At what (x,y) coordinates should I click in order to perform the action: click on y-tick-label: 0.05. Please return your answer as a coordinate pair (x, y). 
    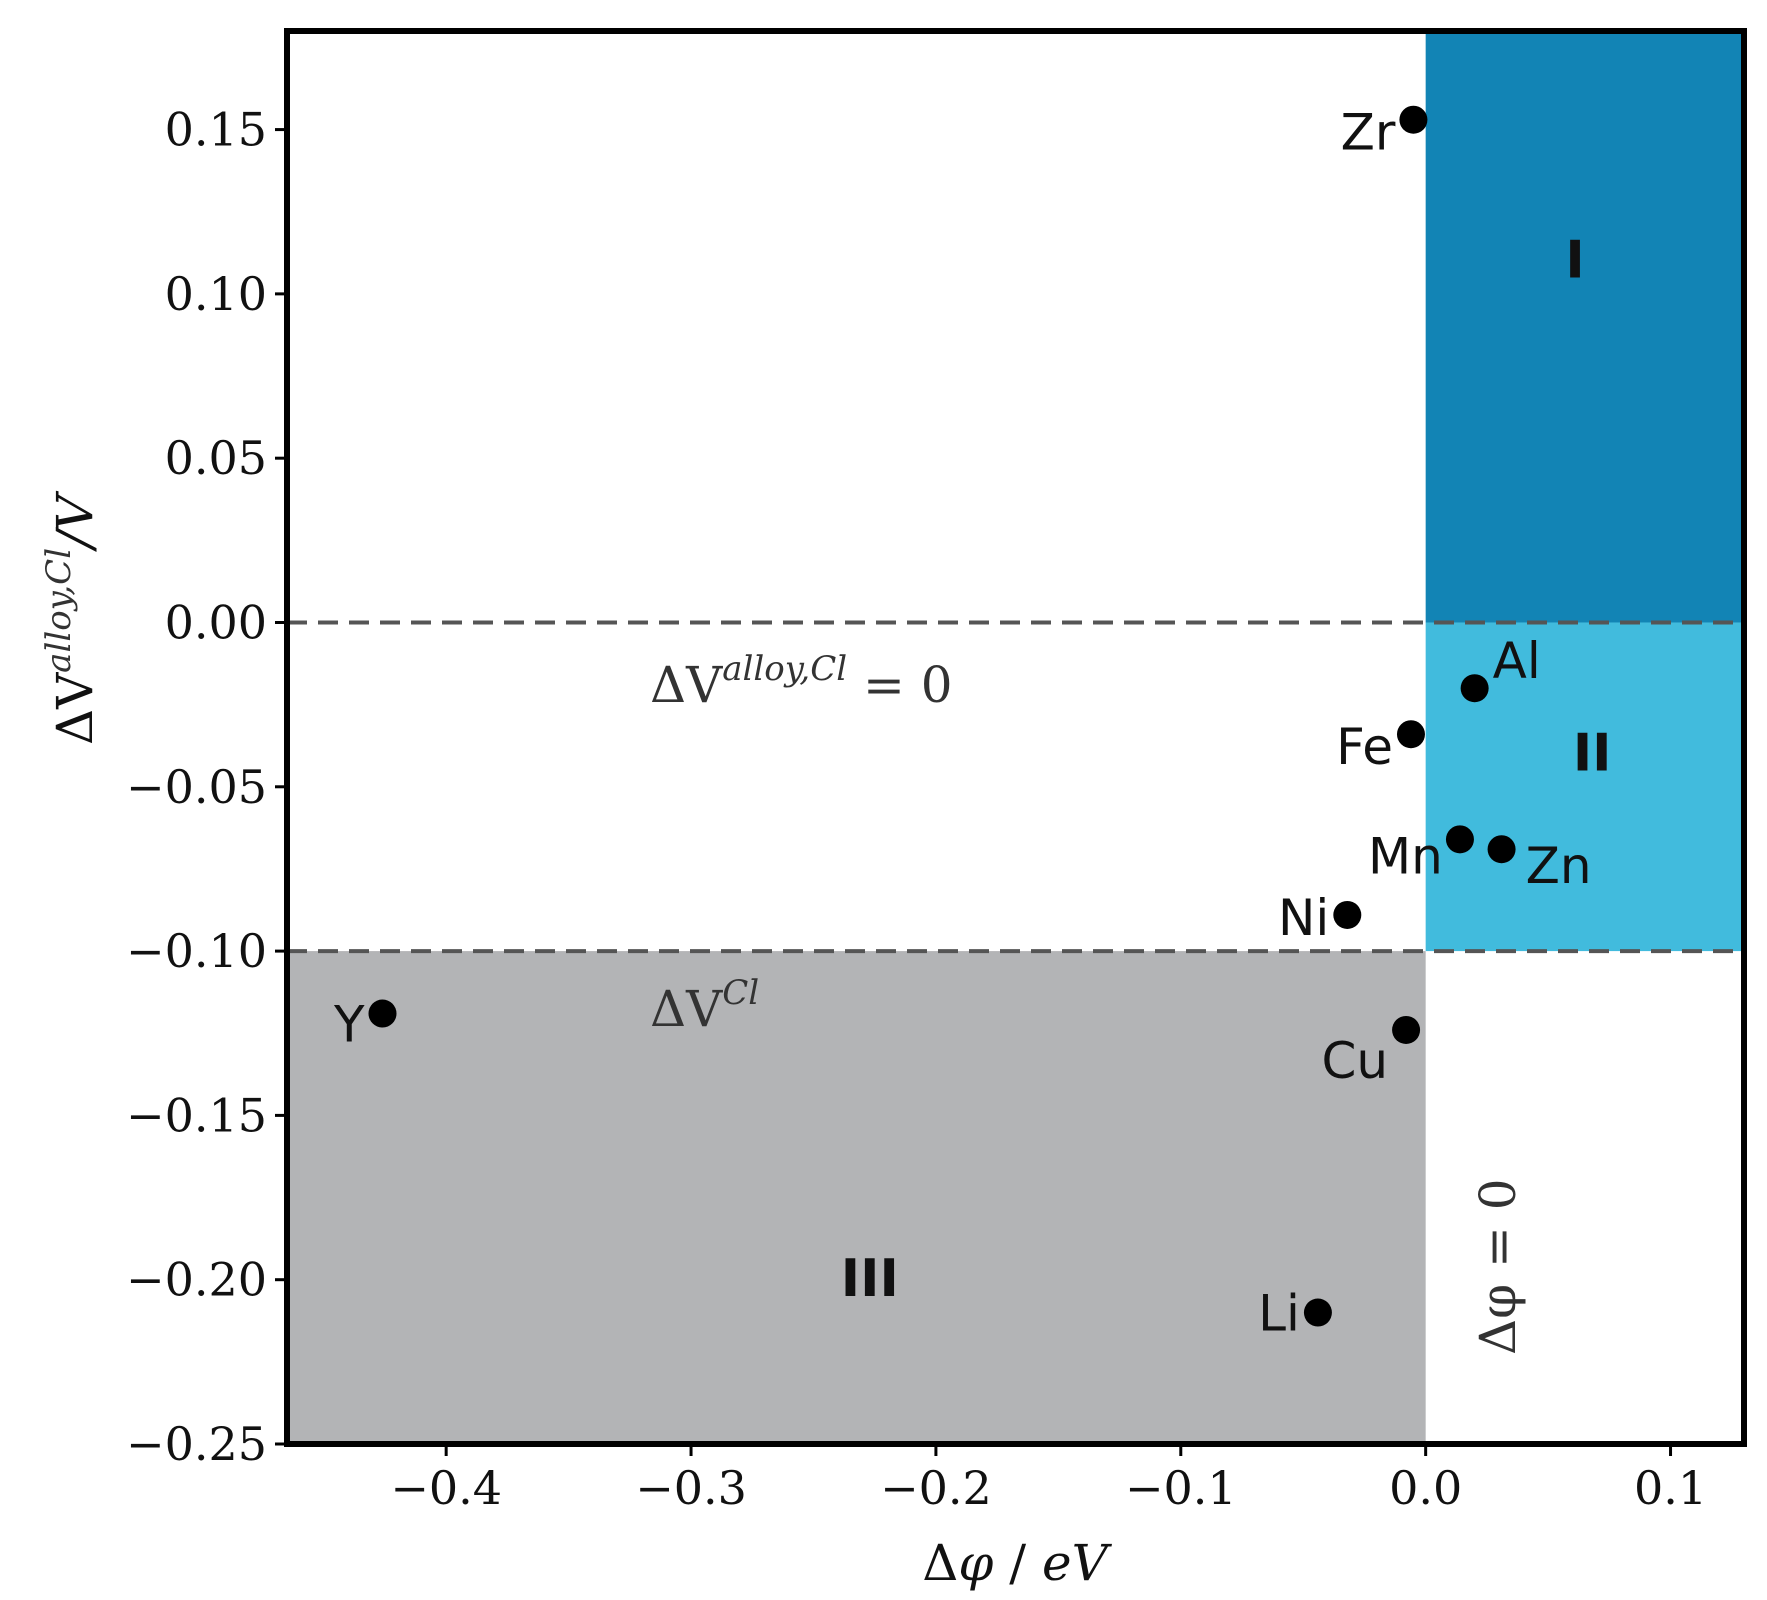
    Looking at the image, I should click on (216, 458).